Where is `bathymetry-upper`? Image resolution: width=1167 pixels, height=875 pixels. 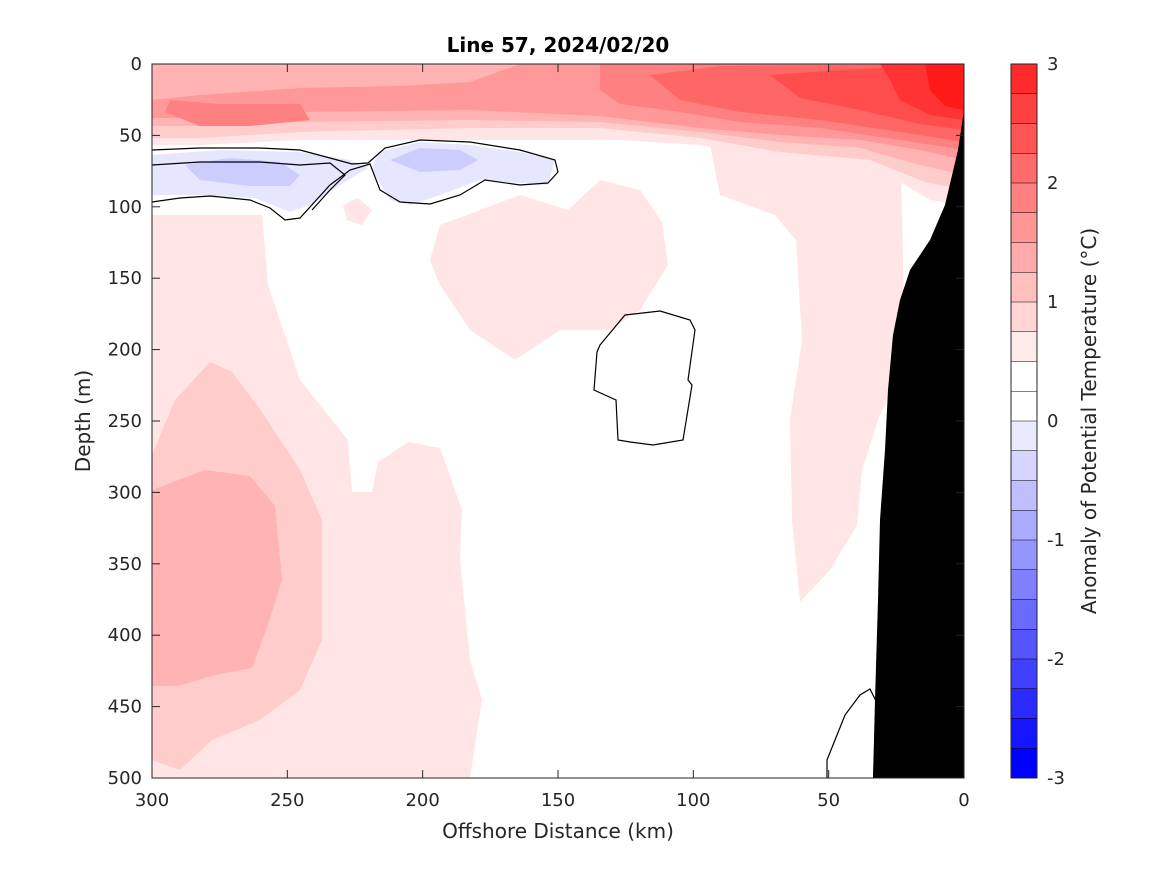
bathymetry-upper is located at coordinates (918, 444).